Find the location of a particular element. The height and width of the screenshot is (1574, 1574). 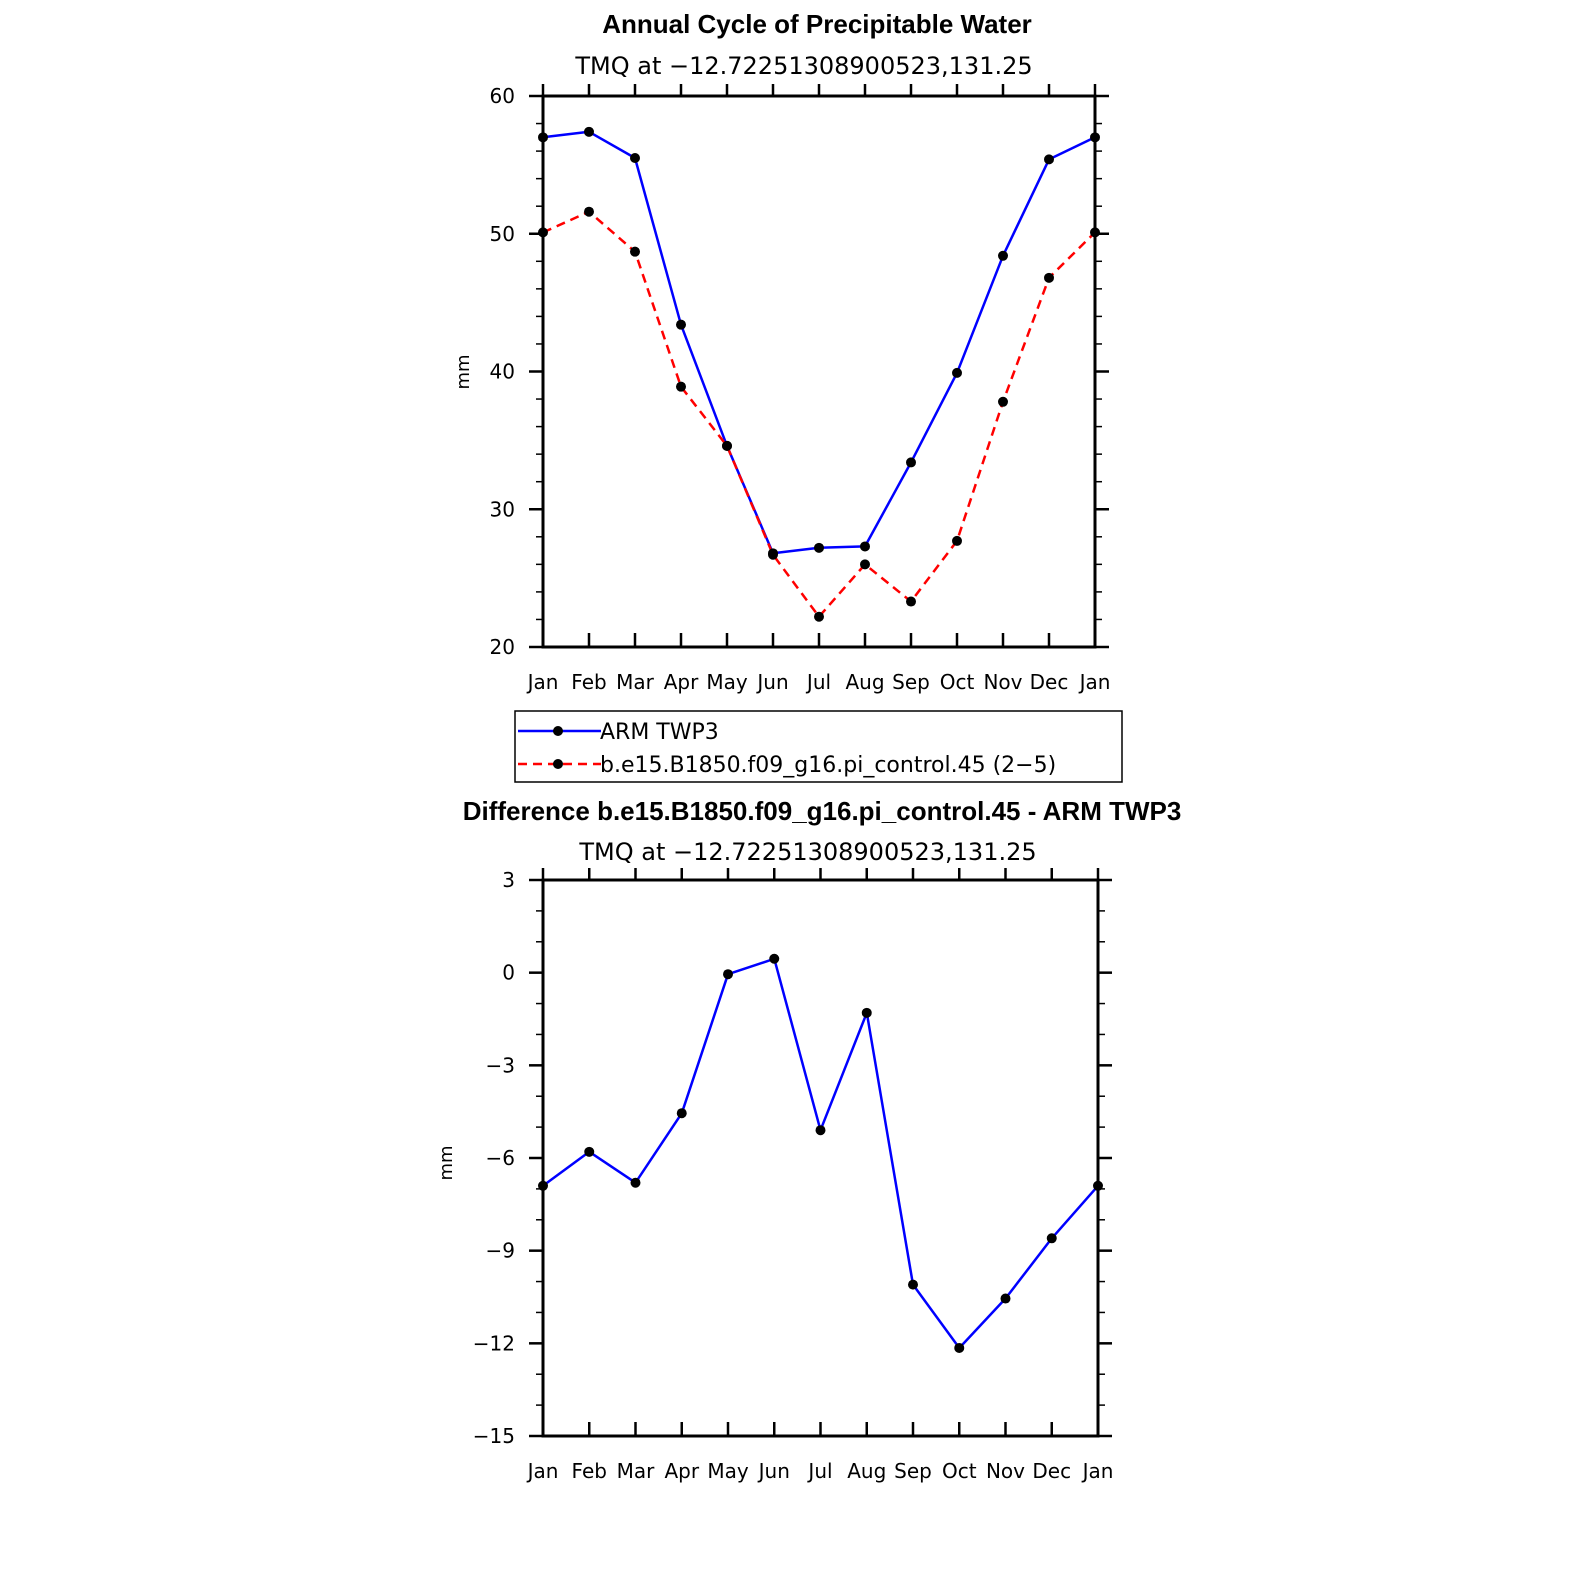

y-tick-label: 50 is located at coordinates (502, 234).